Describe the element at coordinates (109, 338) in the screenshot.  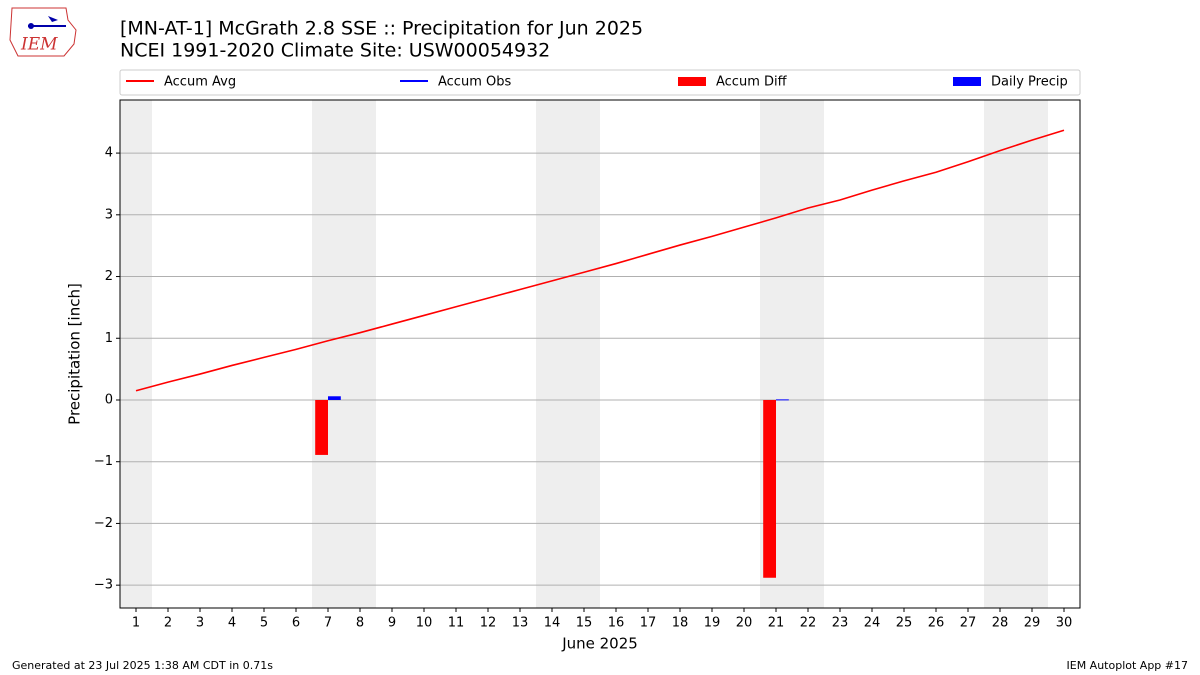
I see `y-tick-label: 1` at that location.